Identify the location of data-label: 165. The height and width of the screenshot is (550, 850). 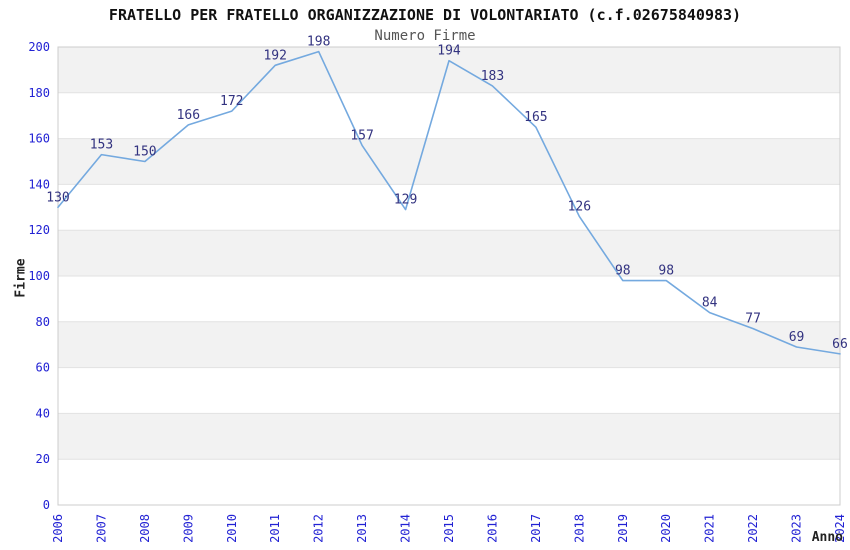
(535, 117).